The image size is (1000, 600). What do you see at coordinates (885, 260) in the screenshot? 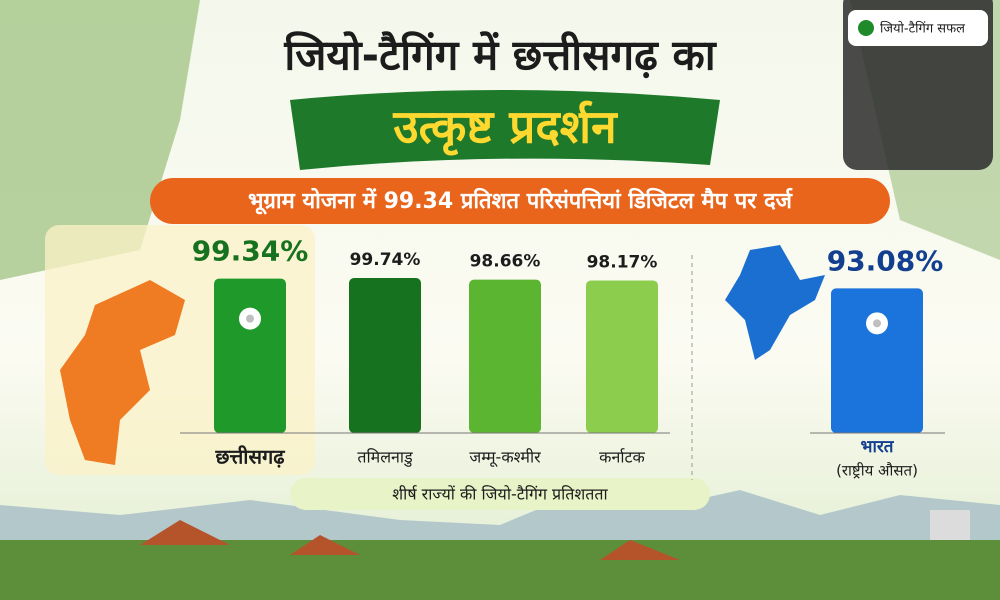
I see `national-value-label: 93.08%` at bounding box center [885, 260].